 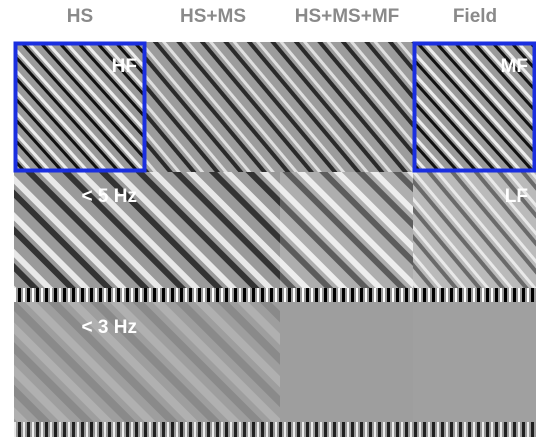 I want to click on column-header: HS+MS, so click(x=213, y=16).